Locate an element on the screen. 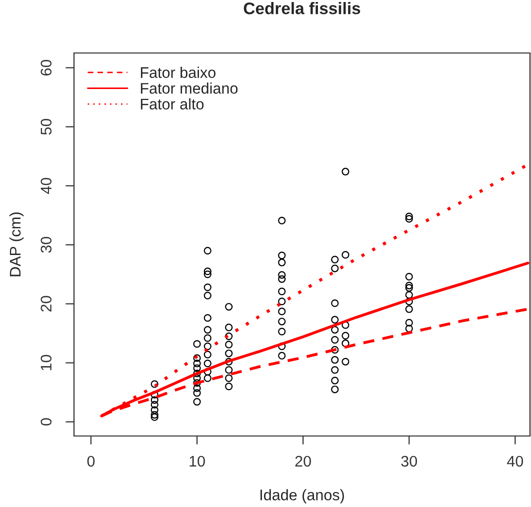  legend-label: Fator mediano is located at coordinates (189, 88).